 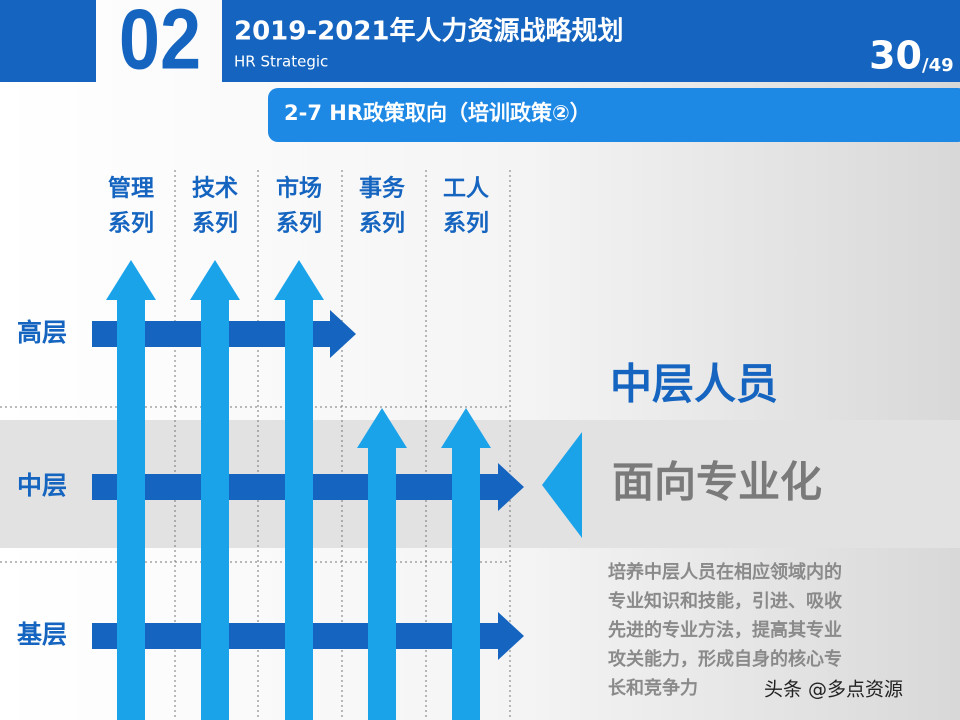 I want to click on row-label: 基层, so click(x=42, y=634).